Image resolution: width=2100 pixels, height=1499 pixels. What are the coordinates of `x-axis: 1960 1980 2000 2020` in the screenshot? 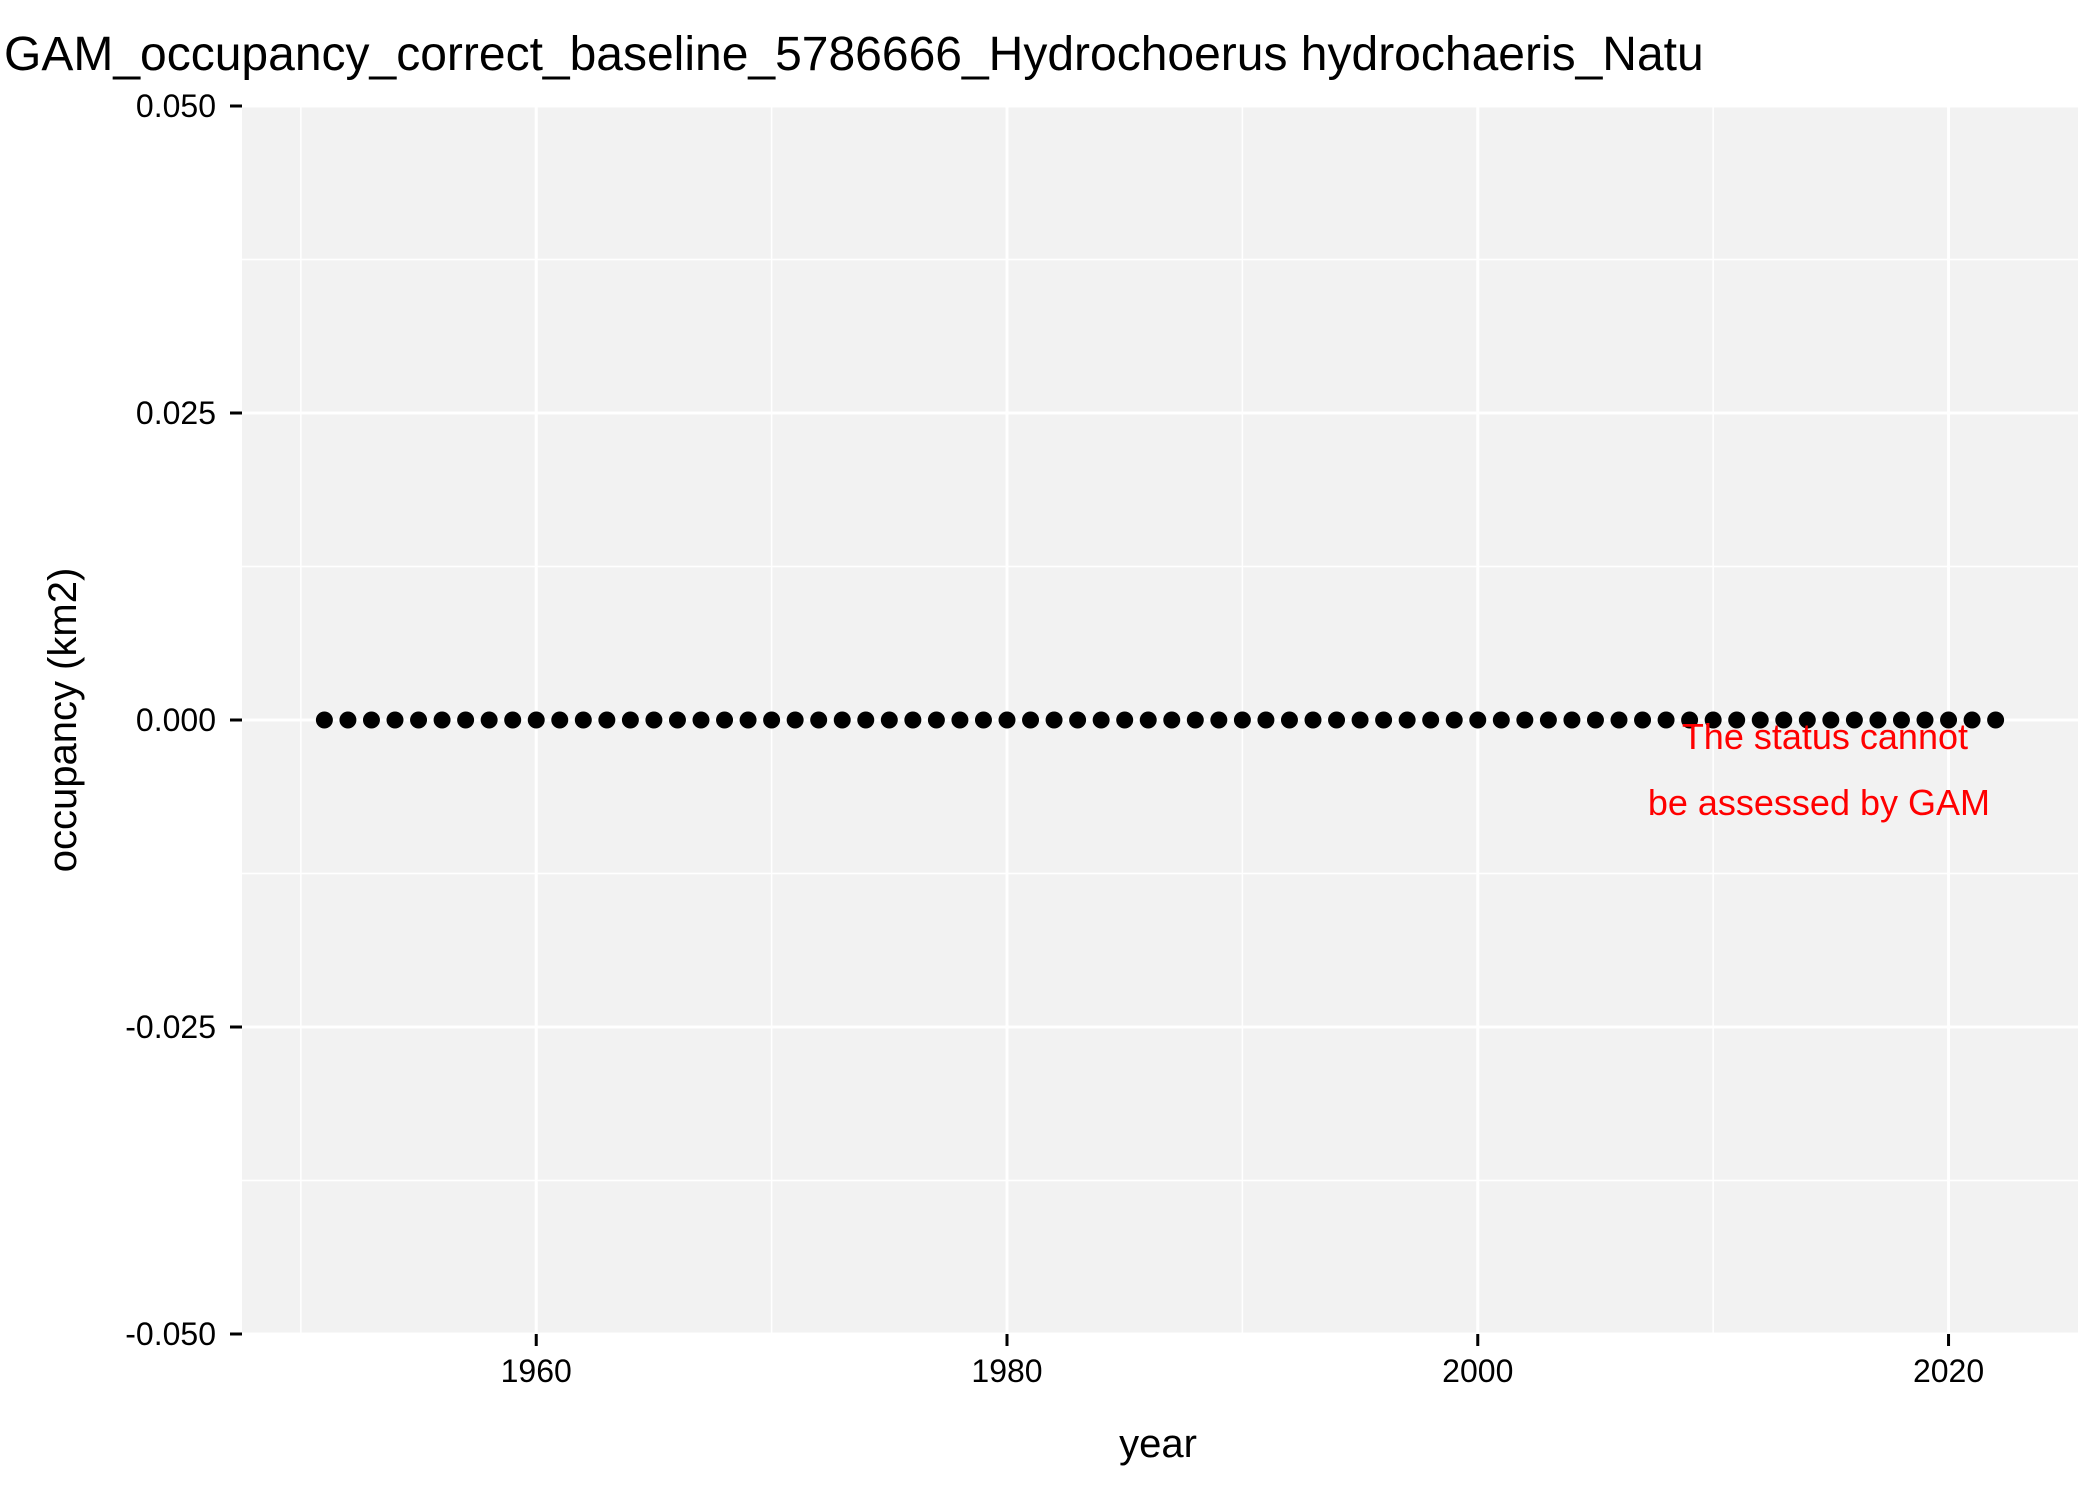 It's located at (1242, 1361).